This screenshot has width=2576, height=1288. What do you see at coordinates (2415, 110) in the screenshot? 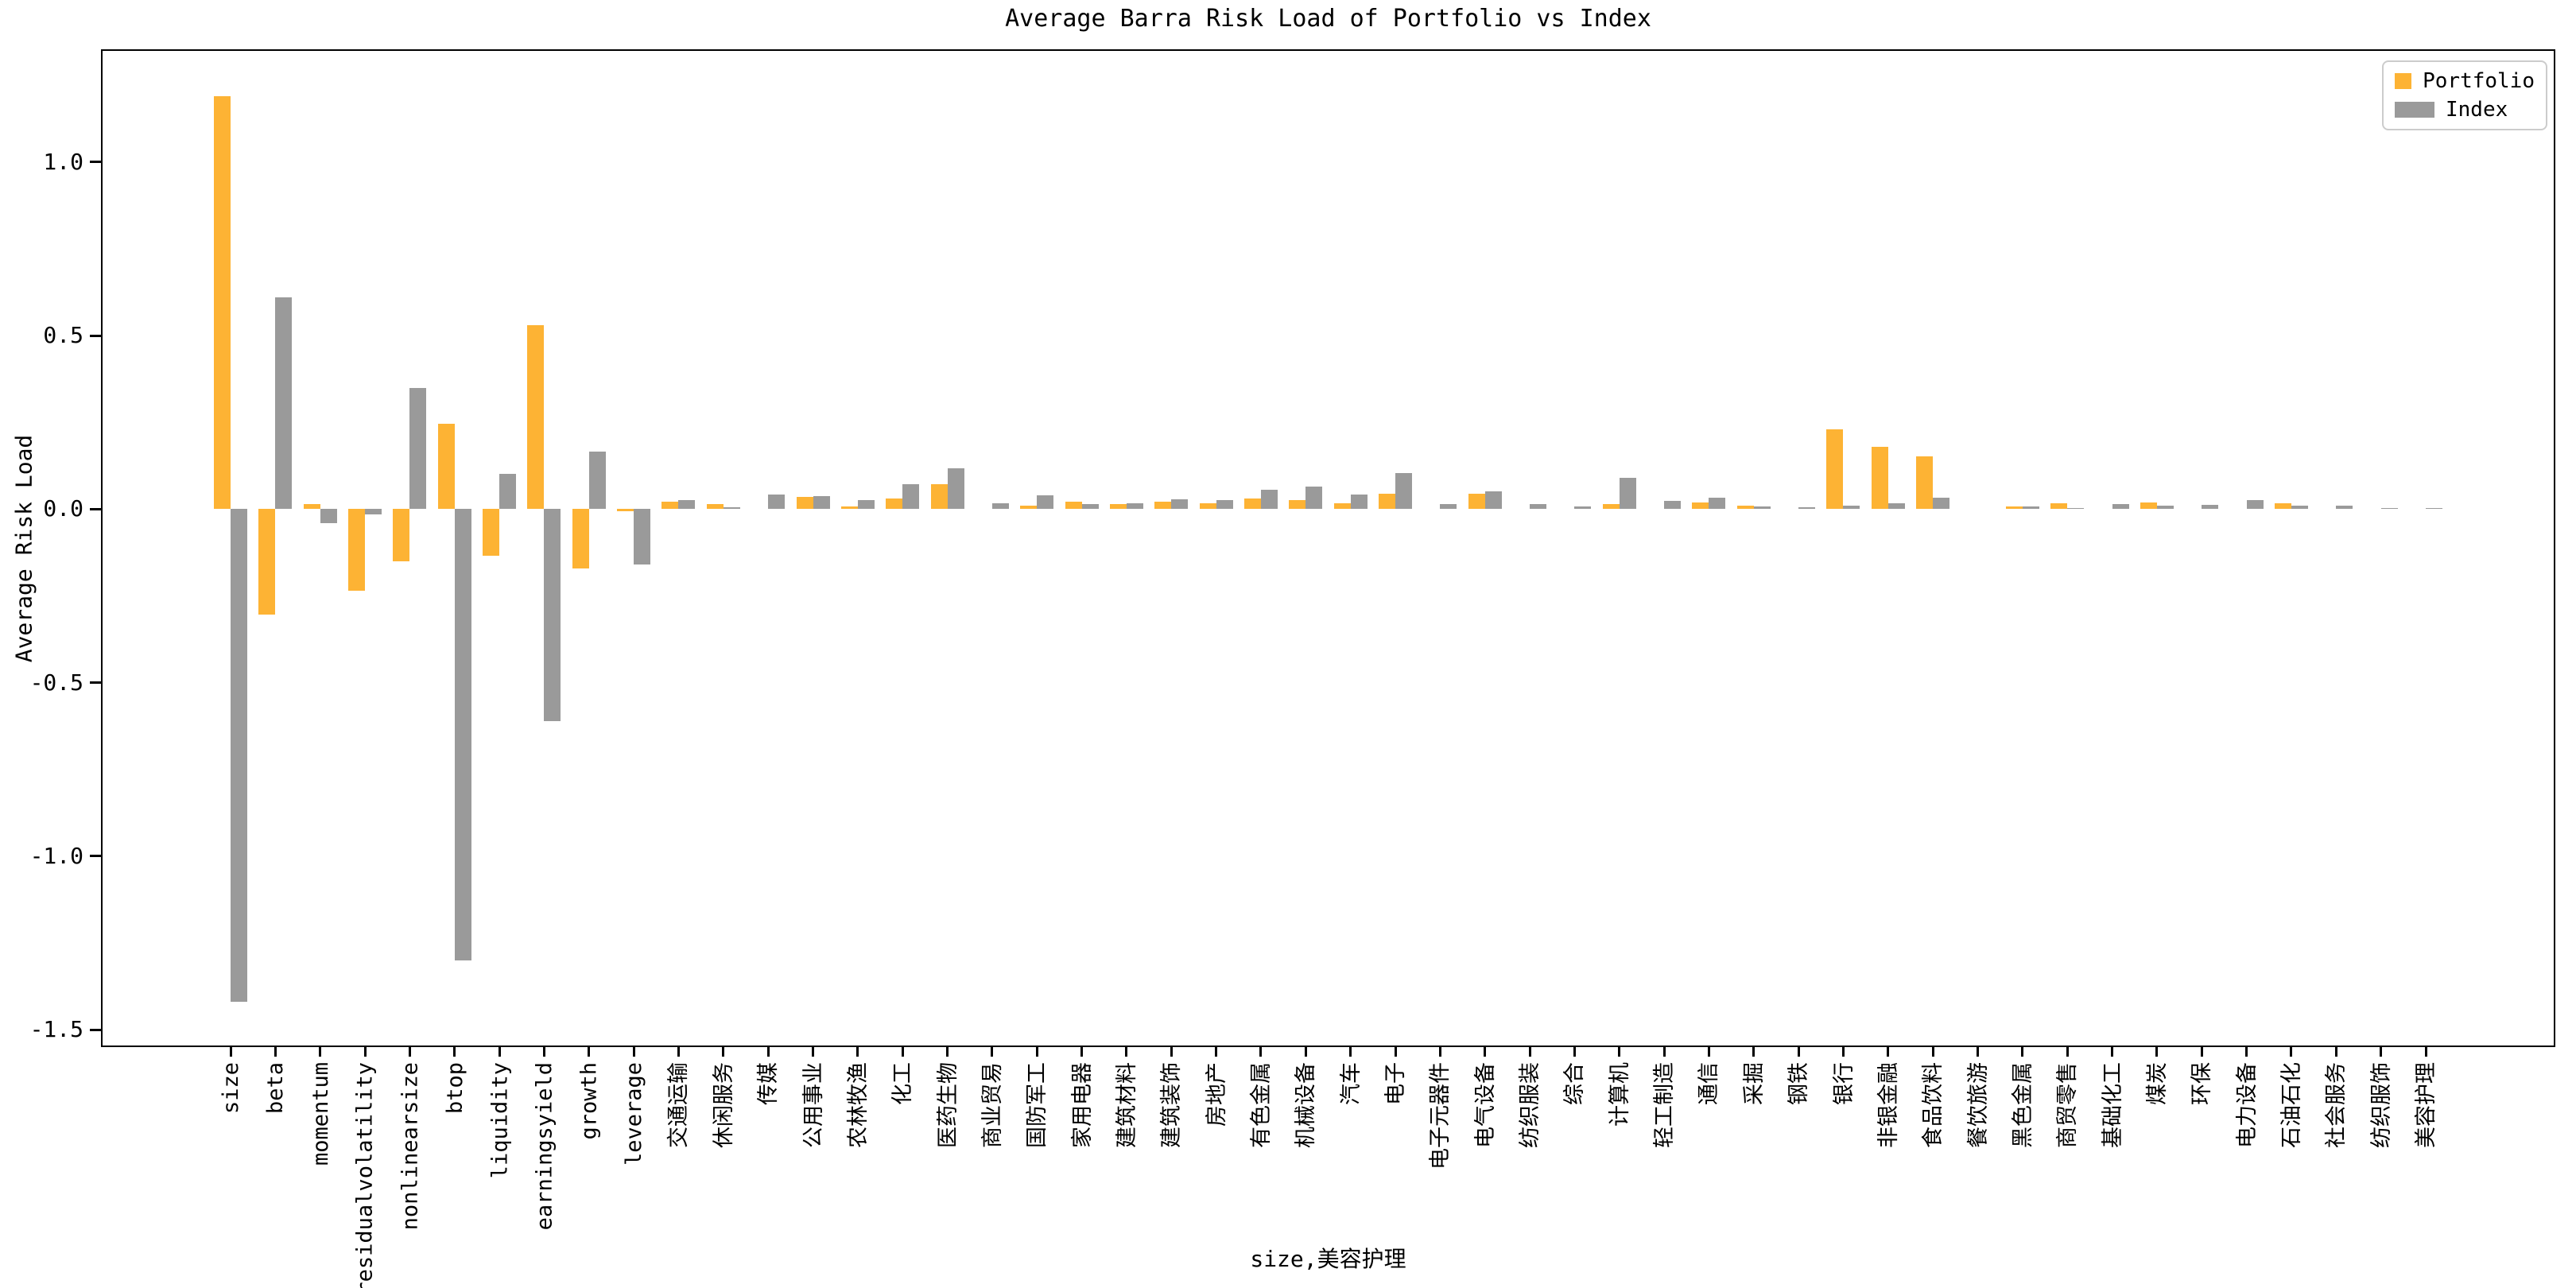
I see `legend-swatch-index-icon` at bounding box center [2415, 110].